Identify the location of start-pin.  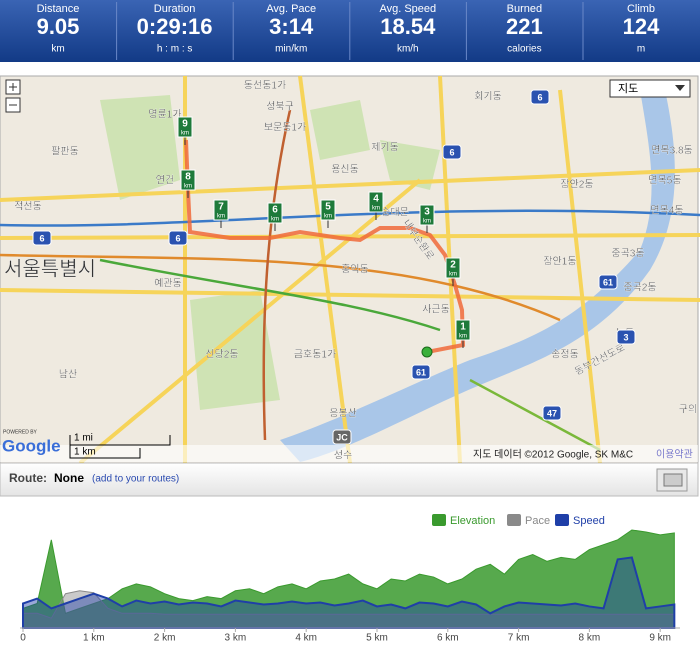
(427, 352).